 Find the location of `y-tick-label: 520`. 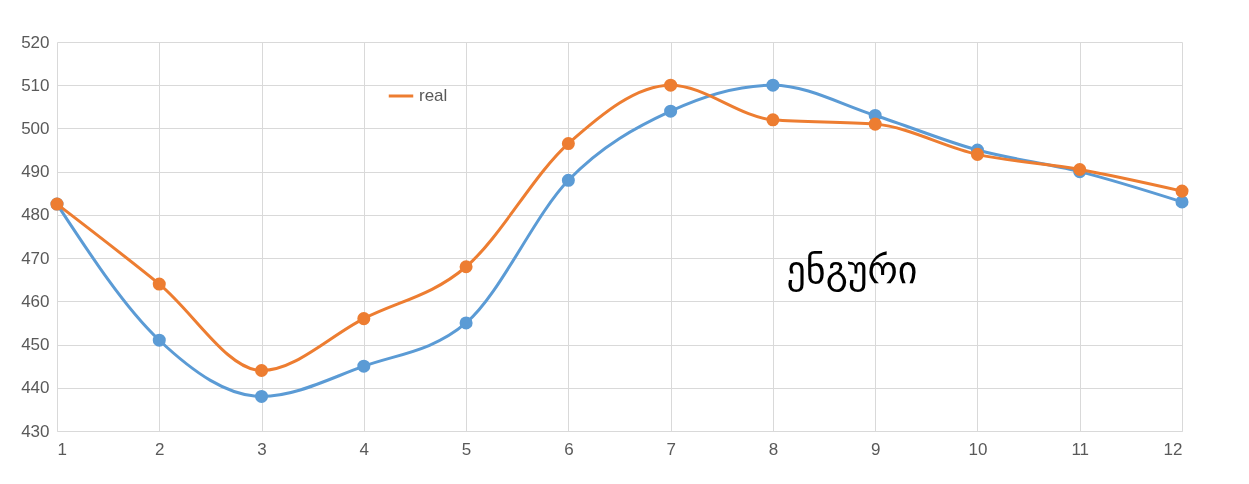

y-tick-label: 520 is located at coordinates (35, 42).